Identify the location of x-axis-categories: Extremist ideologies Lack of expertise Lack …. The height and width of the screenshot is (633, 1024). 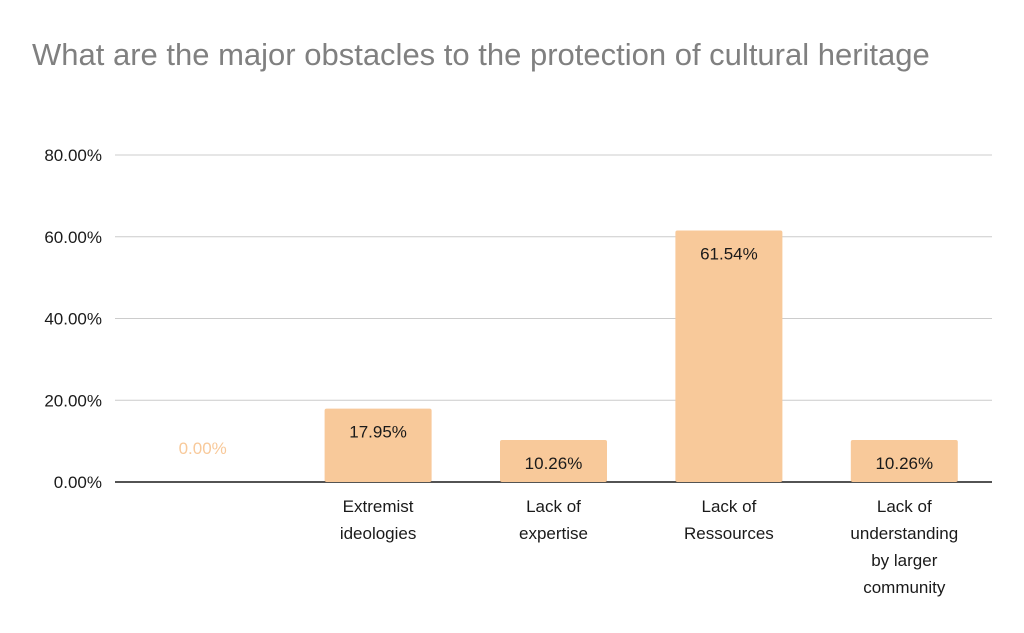
(649, 547).